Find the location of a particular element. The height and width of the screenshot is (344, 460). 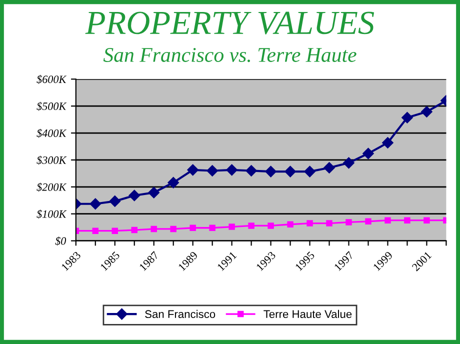

y-tick-label: $400K is located at coordinates (51, 133).